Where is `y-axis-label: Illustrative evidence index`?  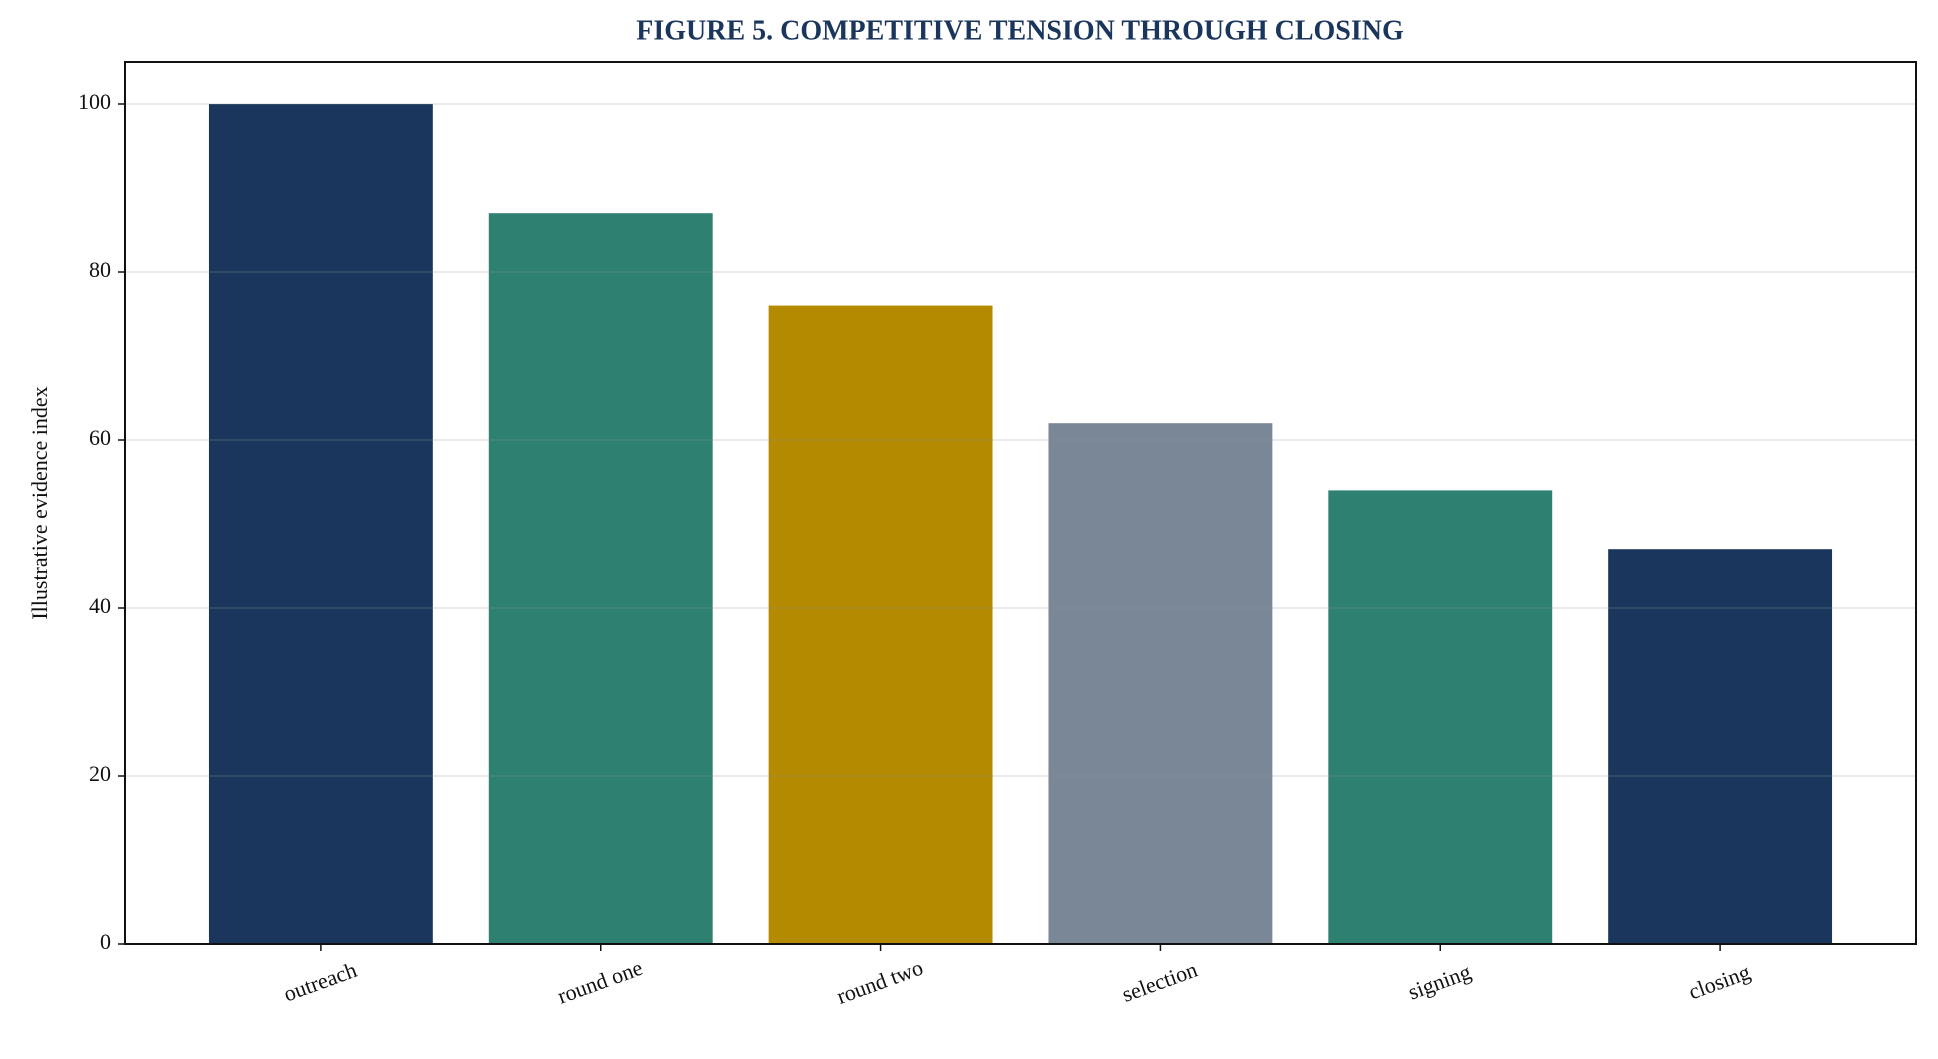 y-axis-label: Illustrative evidence index is located at coordinates (39, 502).